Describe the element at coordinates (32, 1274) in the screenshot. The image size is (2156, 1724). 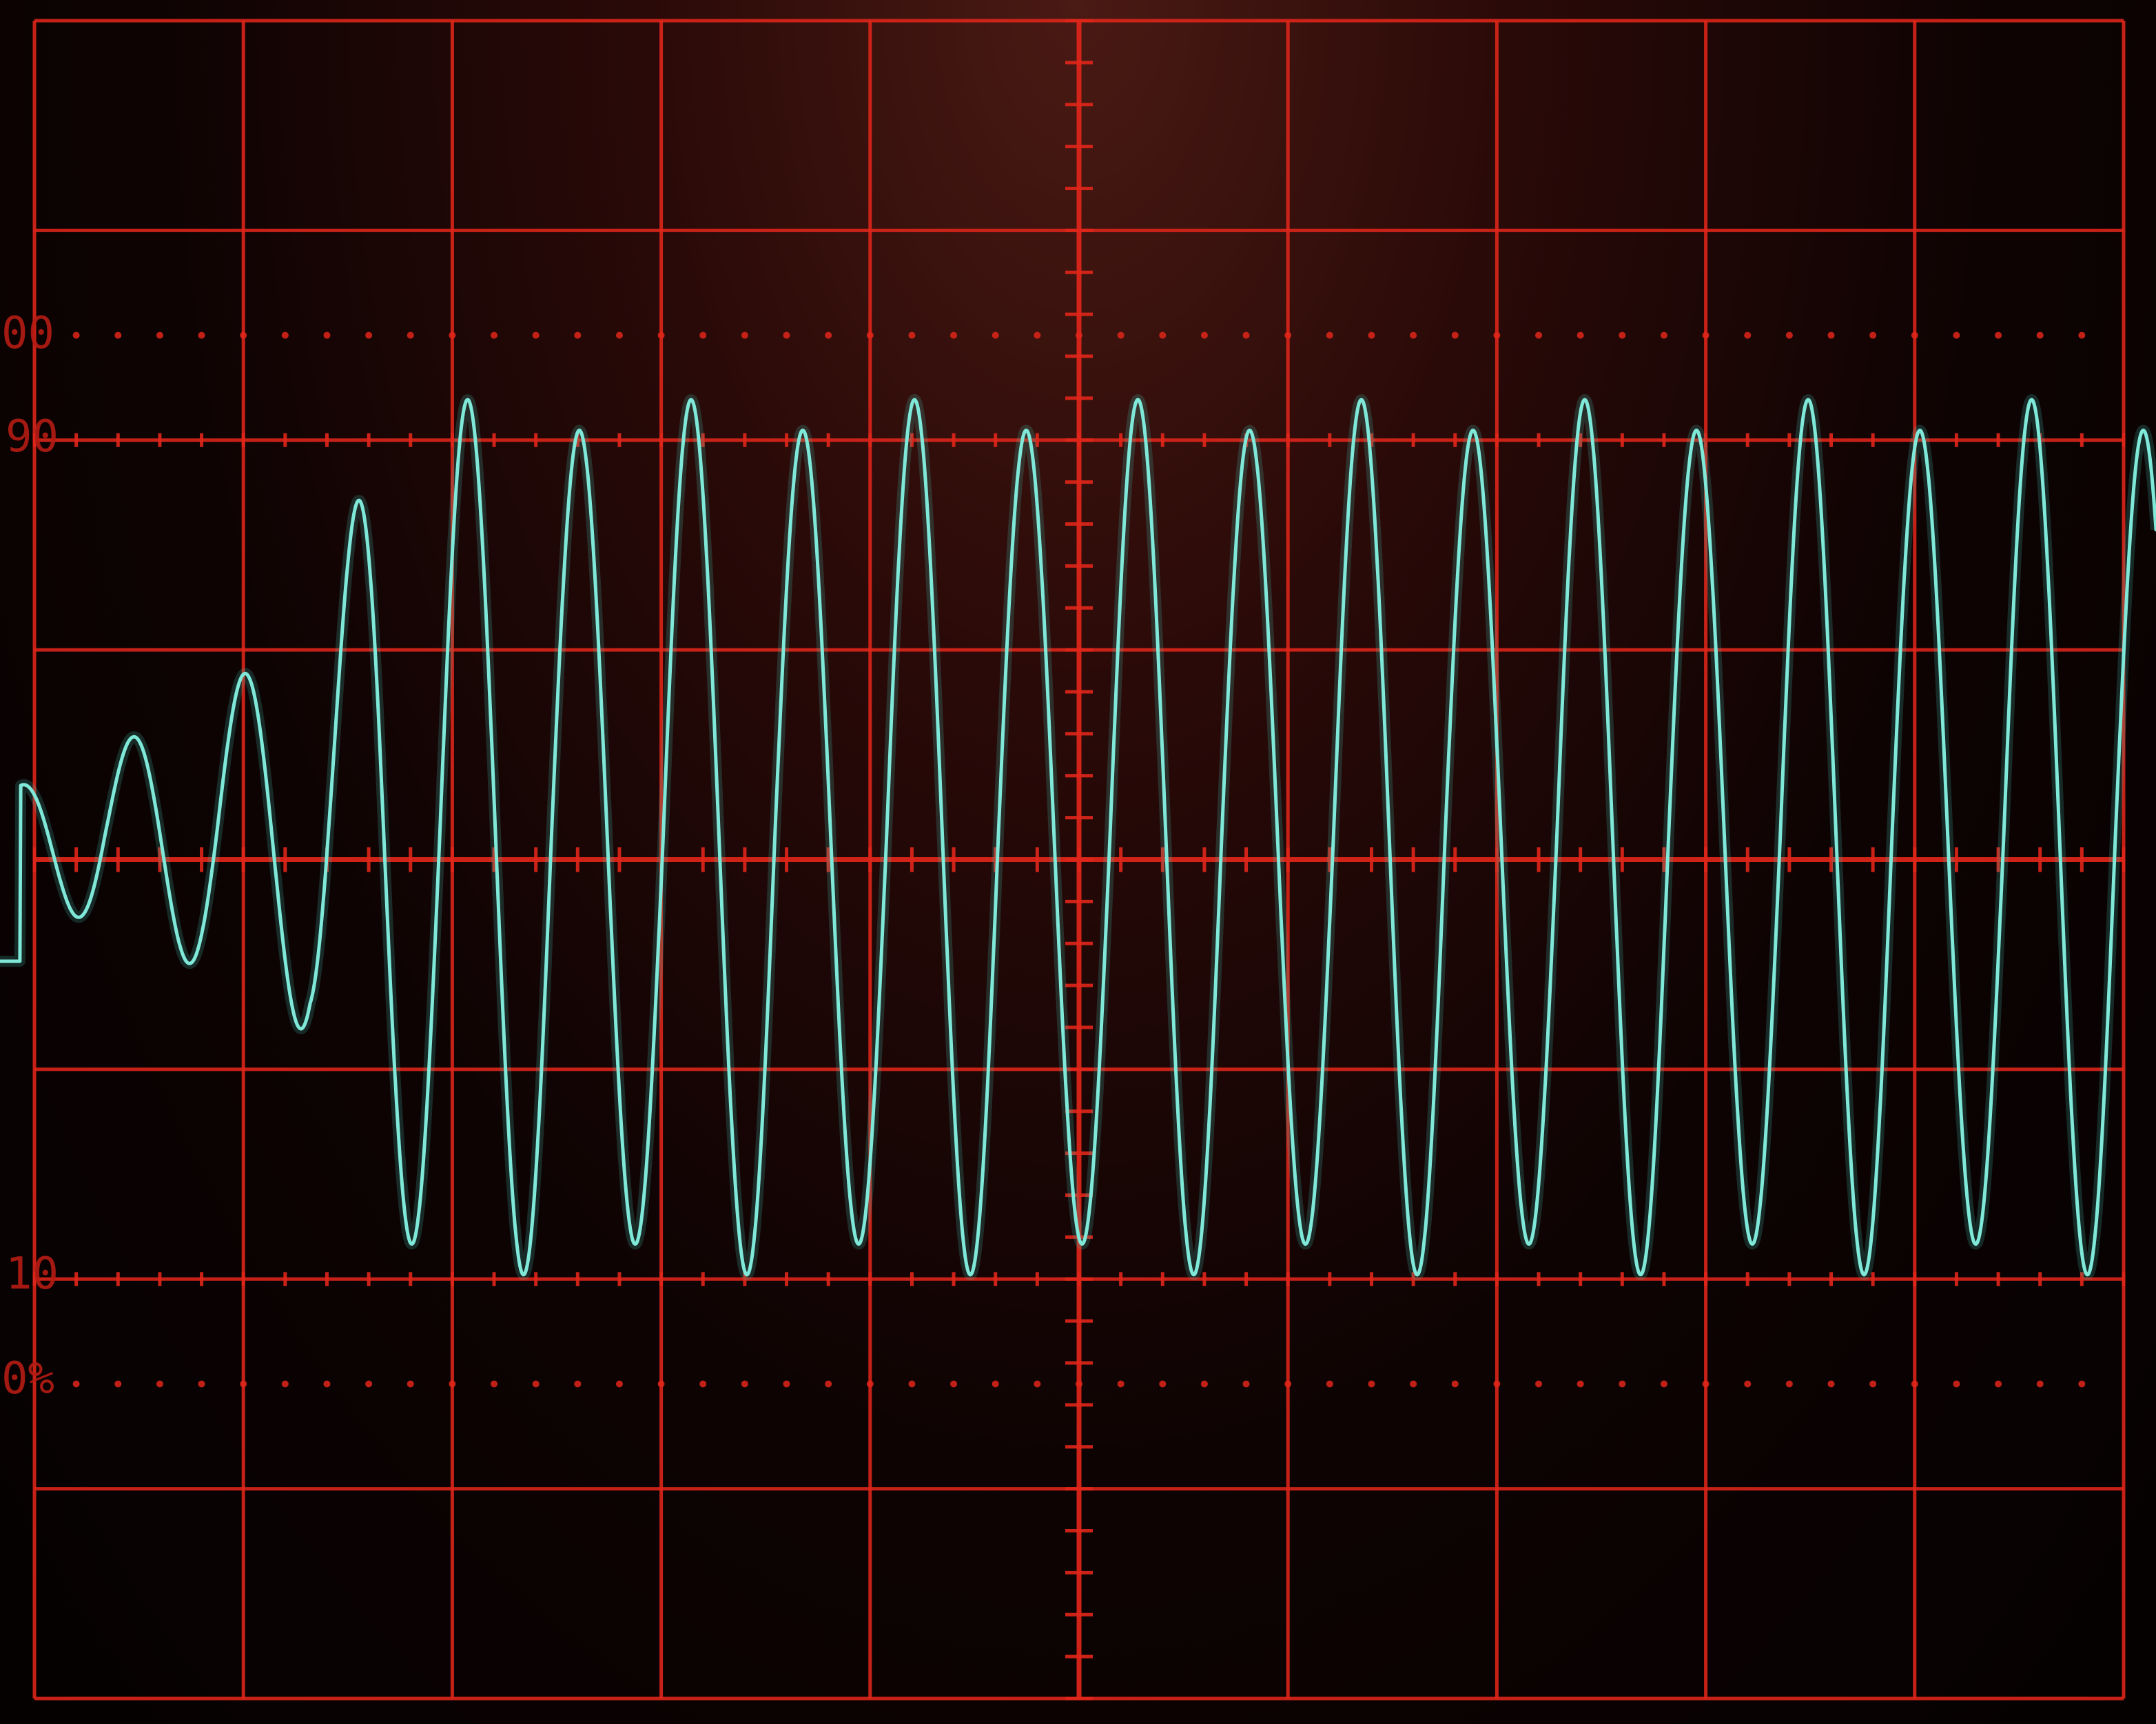
I see `graticule-label-10: 10` at that location.